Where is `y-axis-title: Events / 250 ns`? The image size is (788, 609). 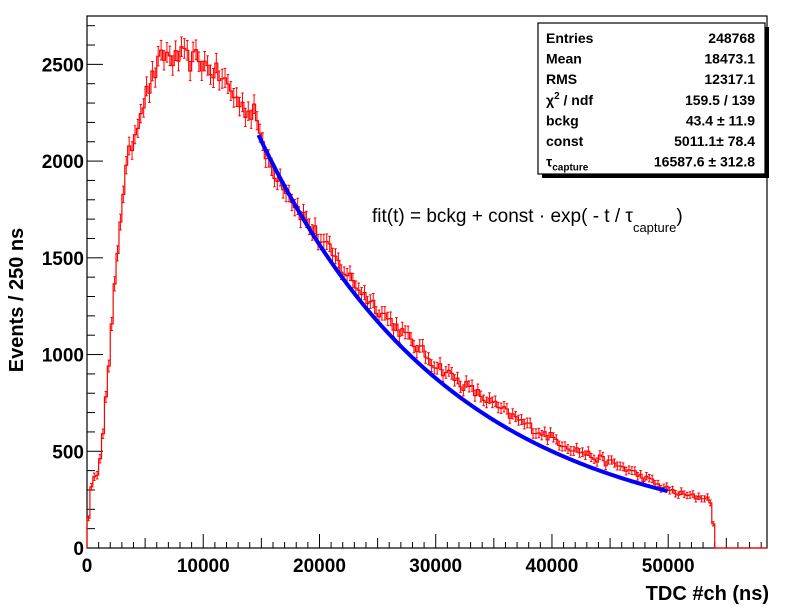 y-axis-title: Events / 250 ns is located at coordinates (17, 300).